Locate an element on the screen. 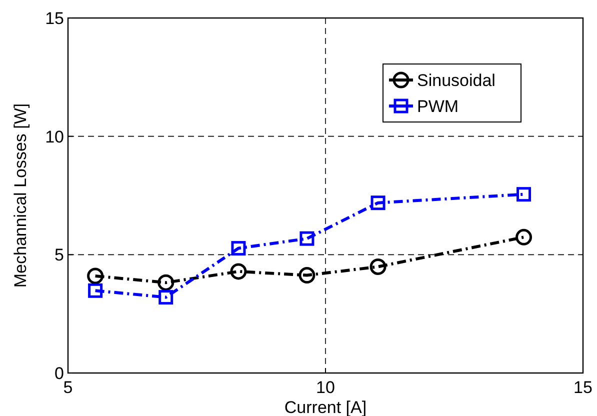 Image resolution: width=597 pixels, height=416 pixels. legend-label: PWM is located at coordinates (438, 106).